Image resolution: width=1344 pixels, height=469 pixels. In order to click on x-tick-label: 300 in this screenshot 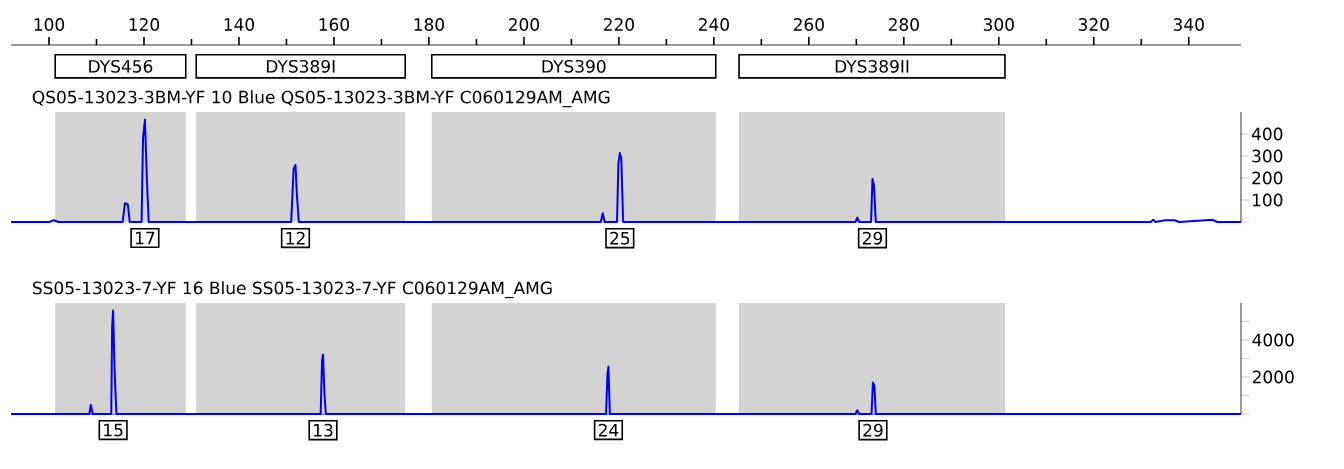, I will do `click(998, 24)`.